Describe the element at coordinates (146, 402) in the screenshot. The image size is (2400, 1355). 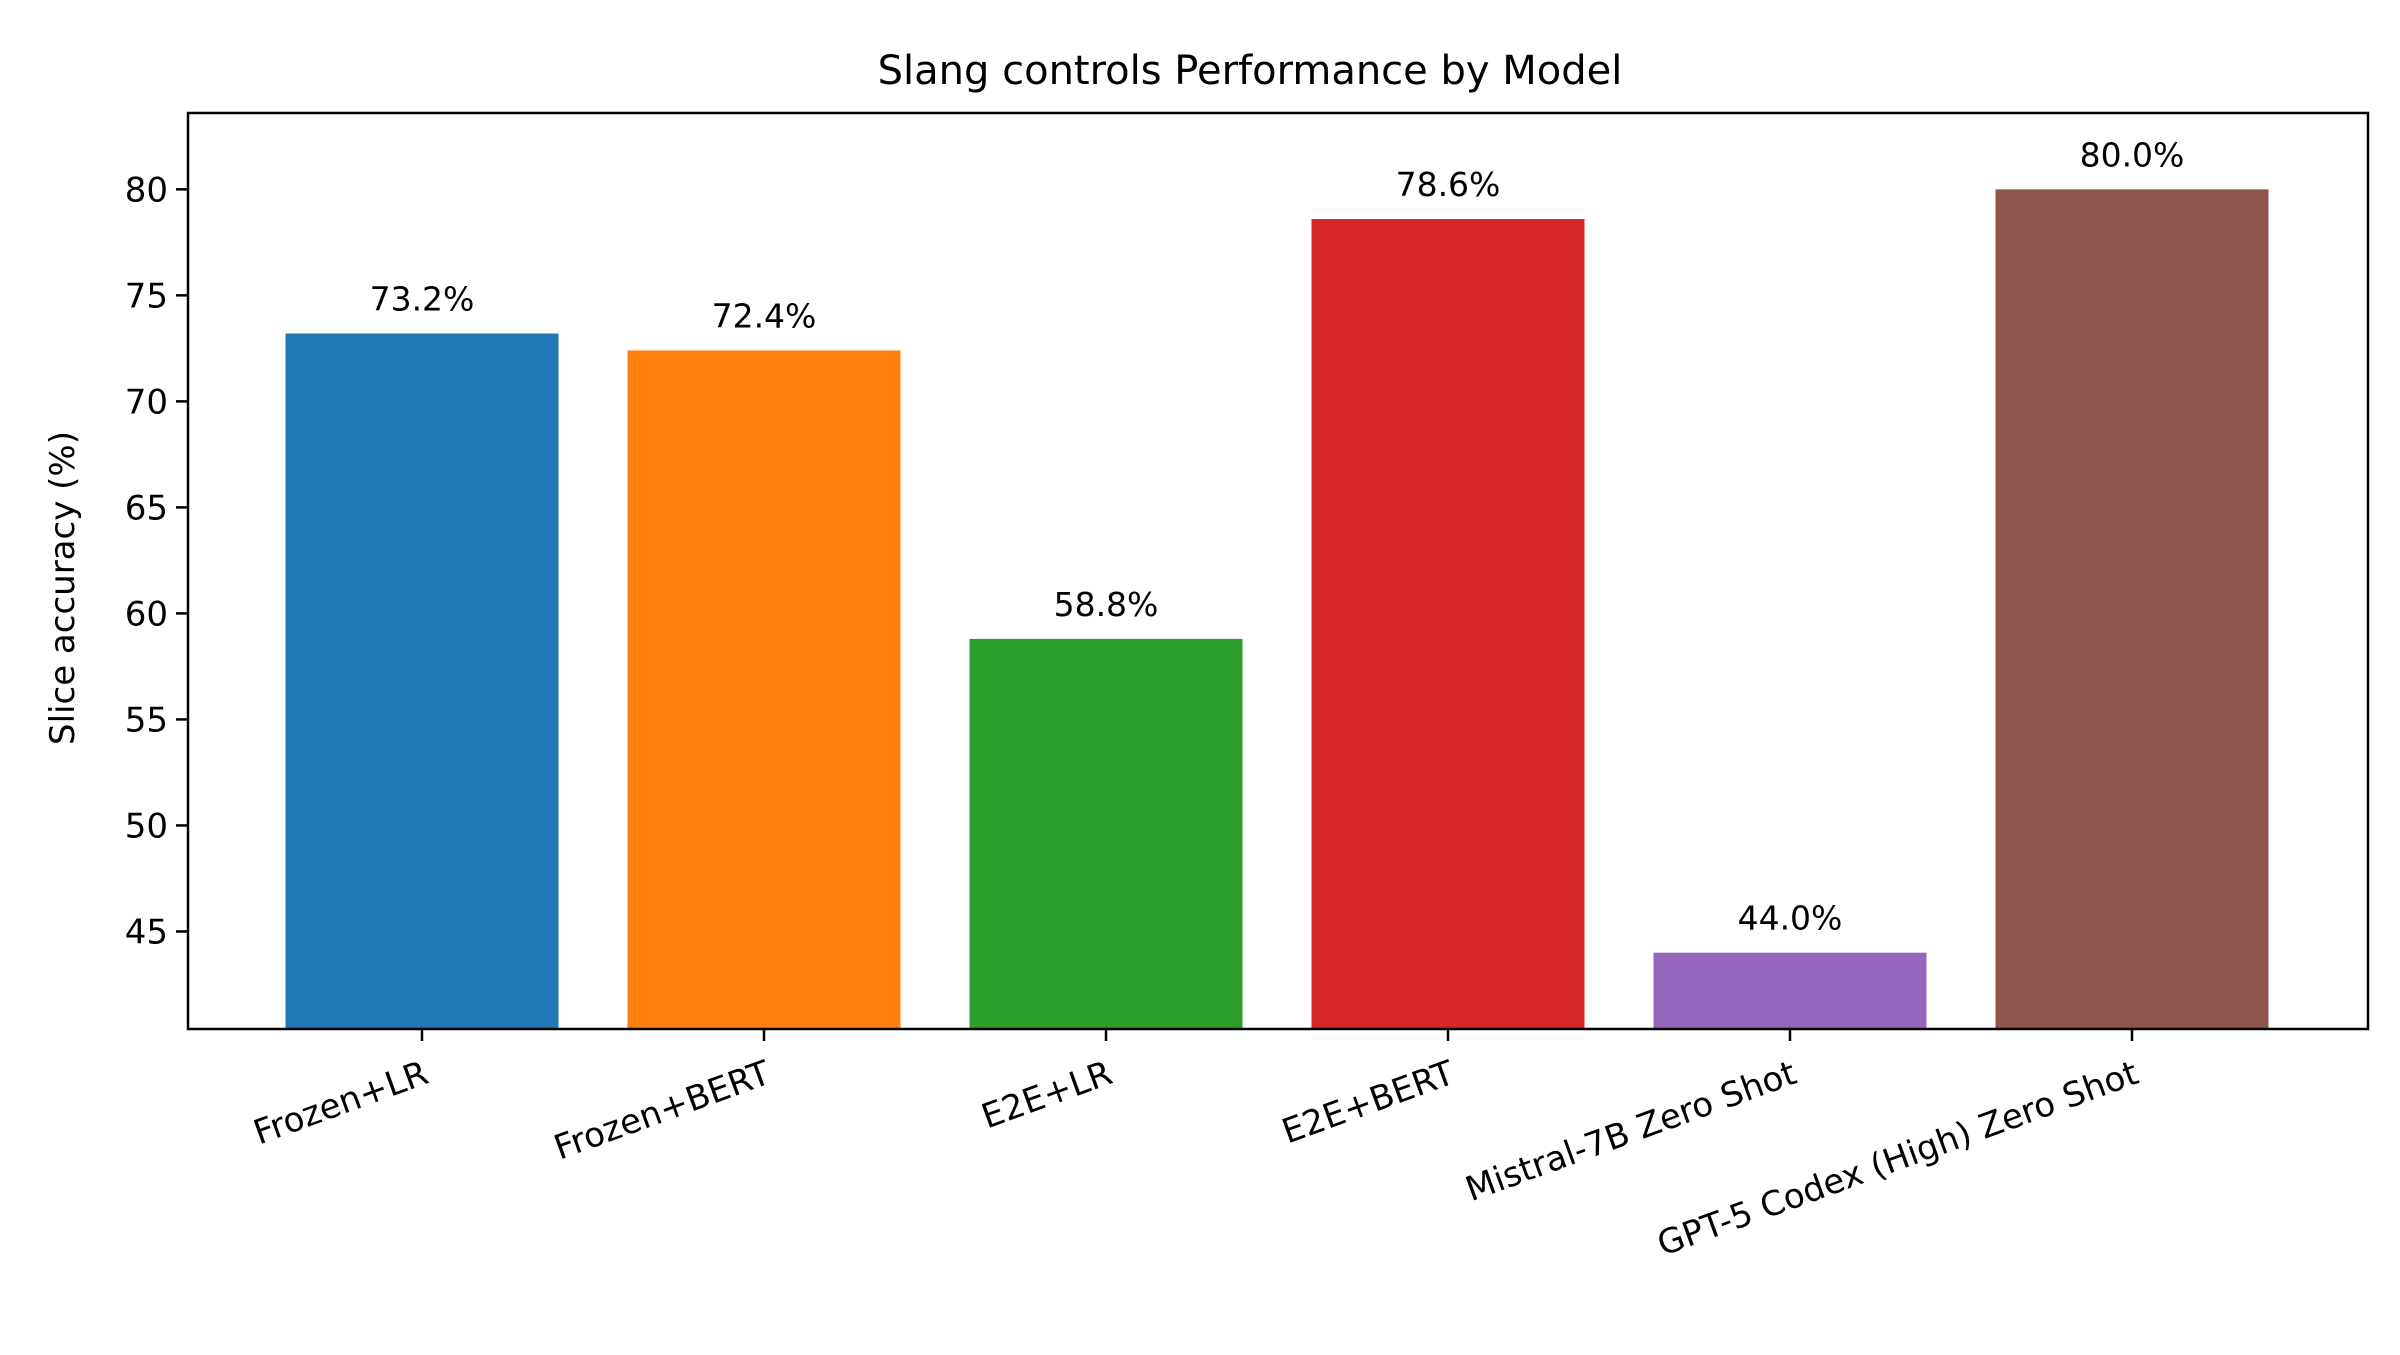
I see `y-tick-label: 70` at that location.